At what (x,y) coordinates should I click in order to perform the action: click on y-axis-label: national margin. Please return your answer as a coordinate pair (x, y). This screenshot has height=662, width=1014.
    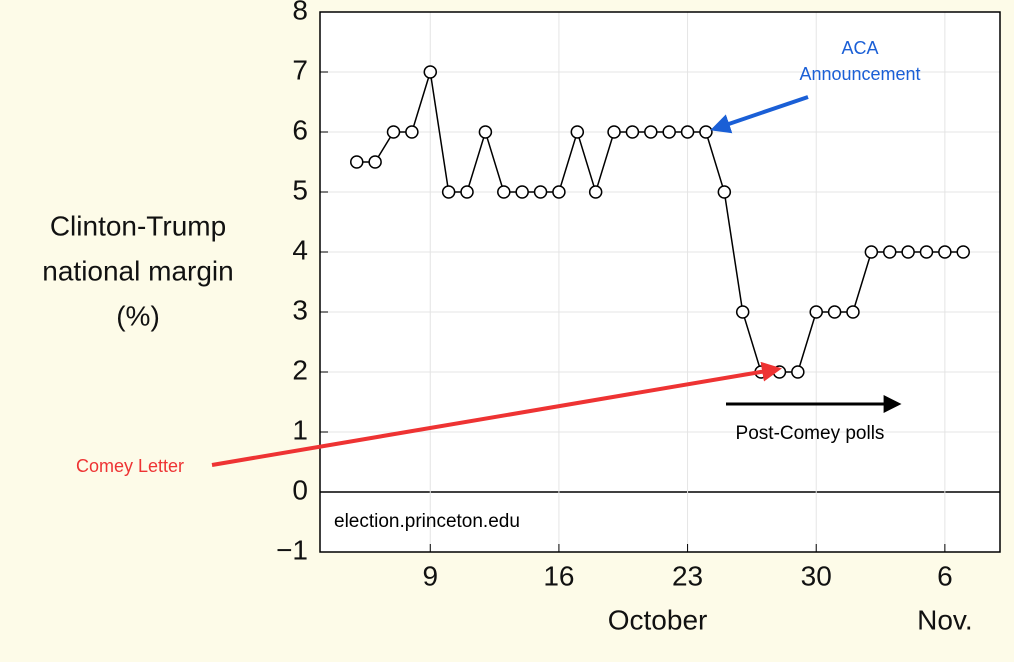
    Looking at the image, I should click on (137, 270).